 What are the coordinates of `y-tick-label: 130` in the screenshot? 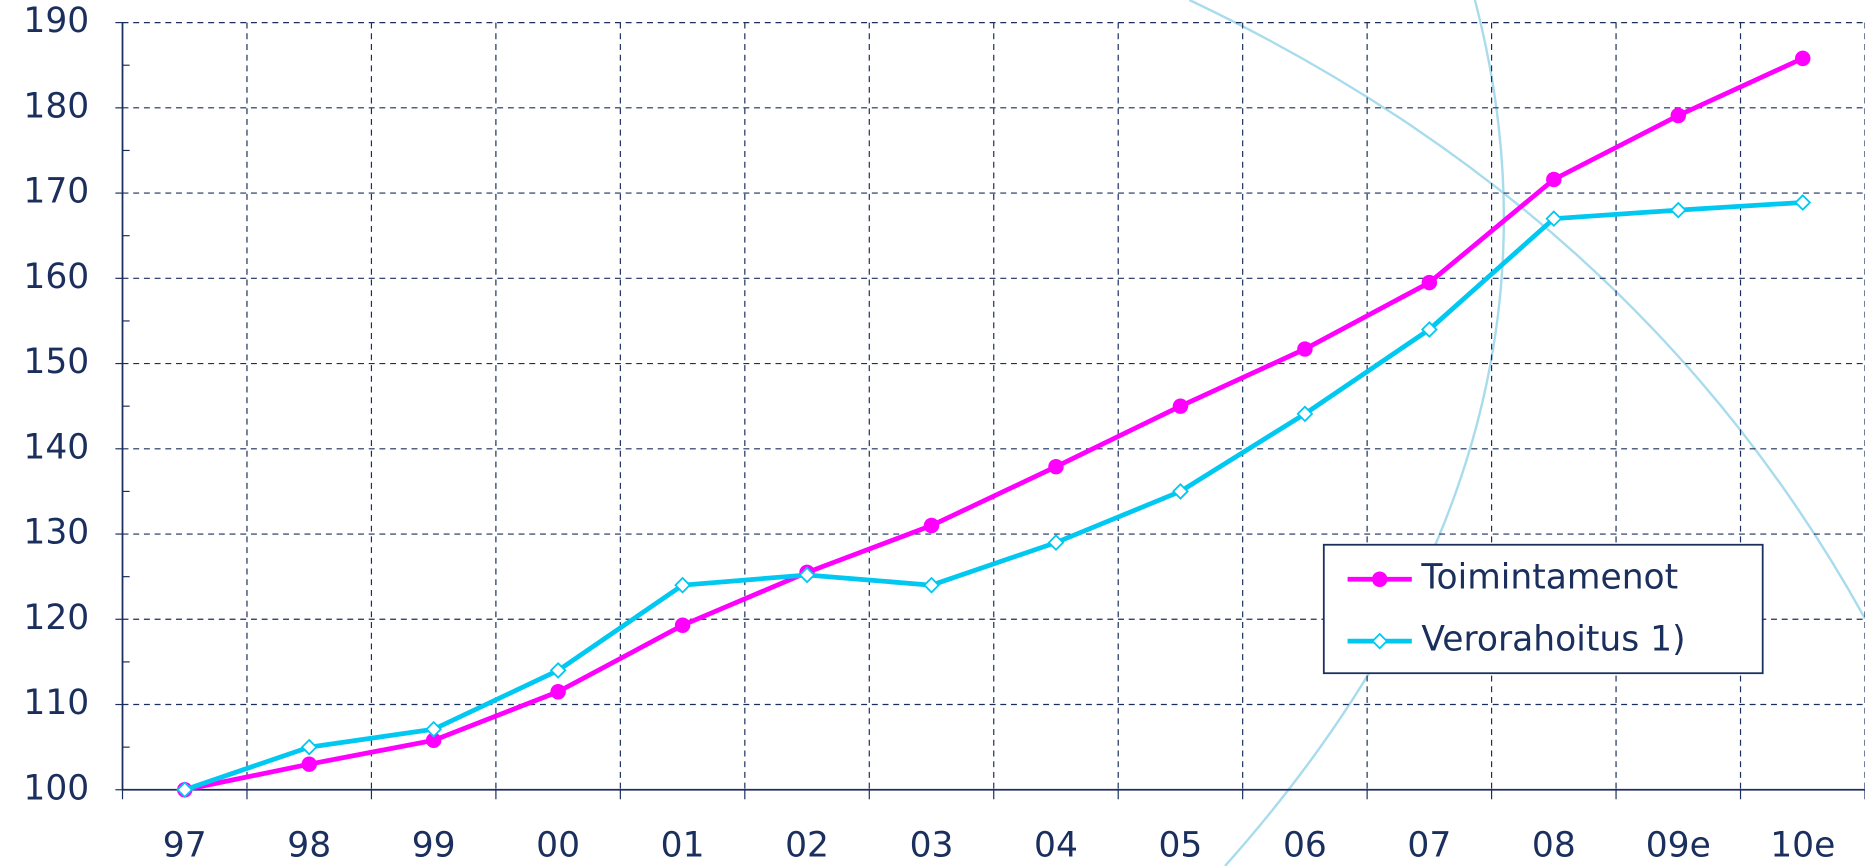 It's located at (56, 533).